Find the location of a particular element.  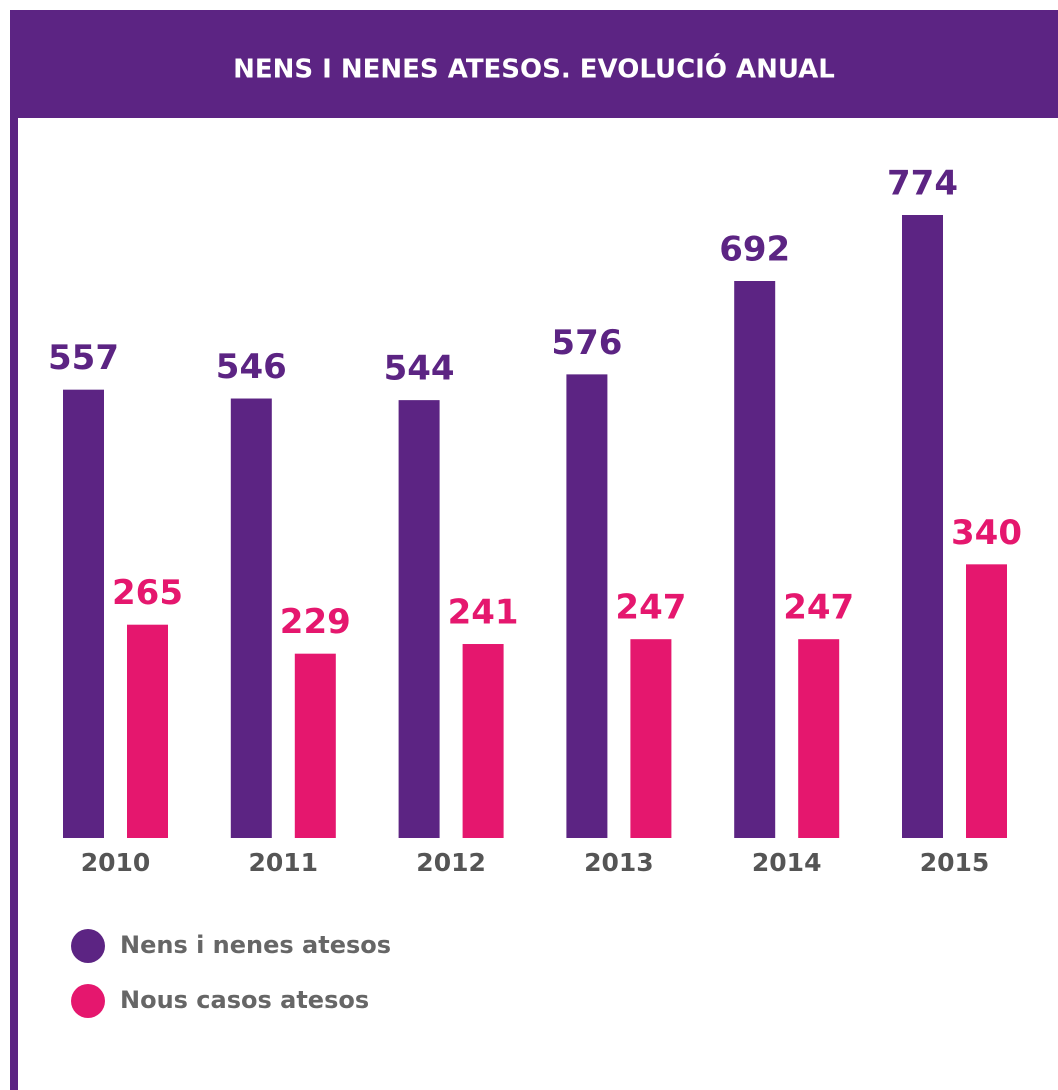

data-label: 229 is located at coordinates (315, 622).